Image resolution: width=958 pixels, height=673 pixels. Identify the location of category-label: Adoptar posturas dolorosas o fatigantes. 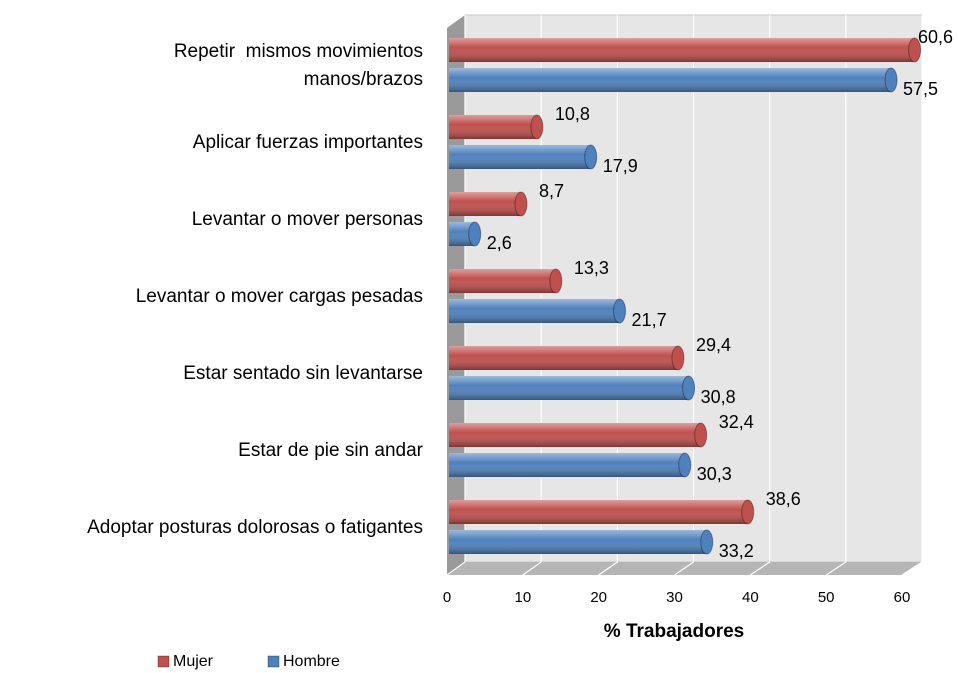
(255, 527).